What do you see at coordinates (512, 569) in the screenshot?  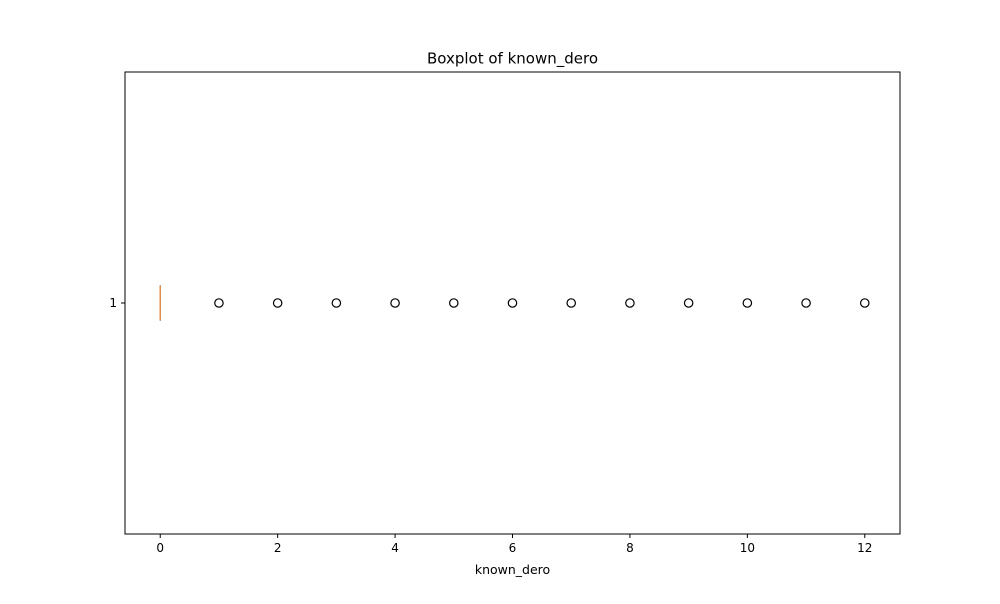 I see `x-axis-label: known_dero` at bounding box center [512, 569].